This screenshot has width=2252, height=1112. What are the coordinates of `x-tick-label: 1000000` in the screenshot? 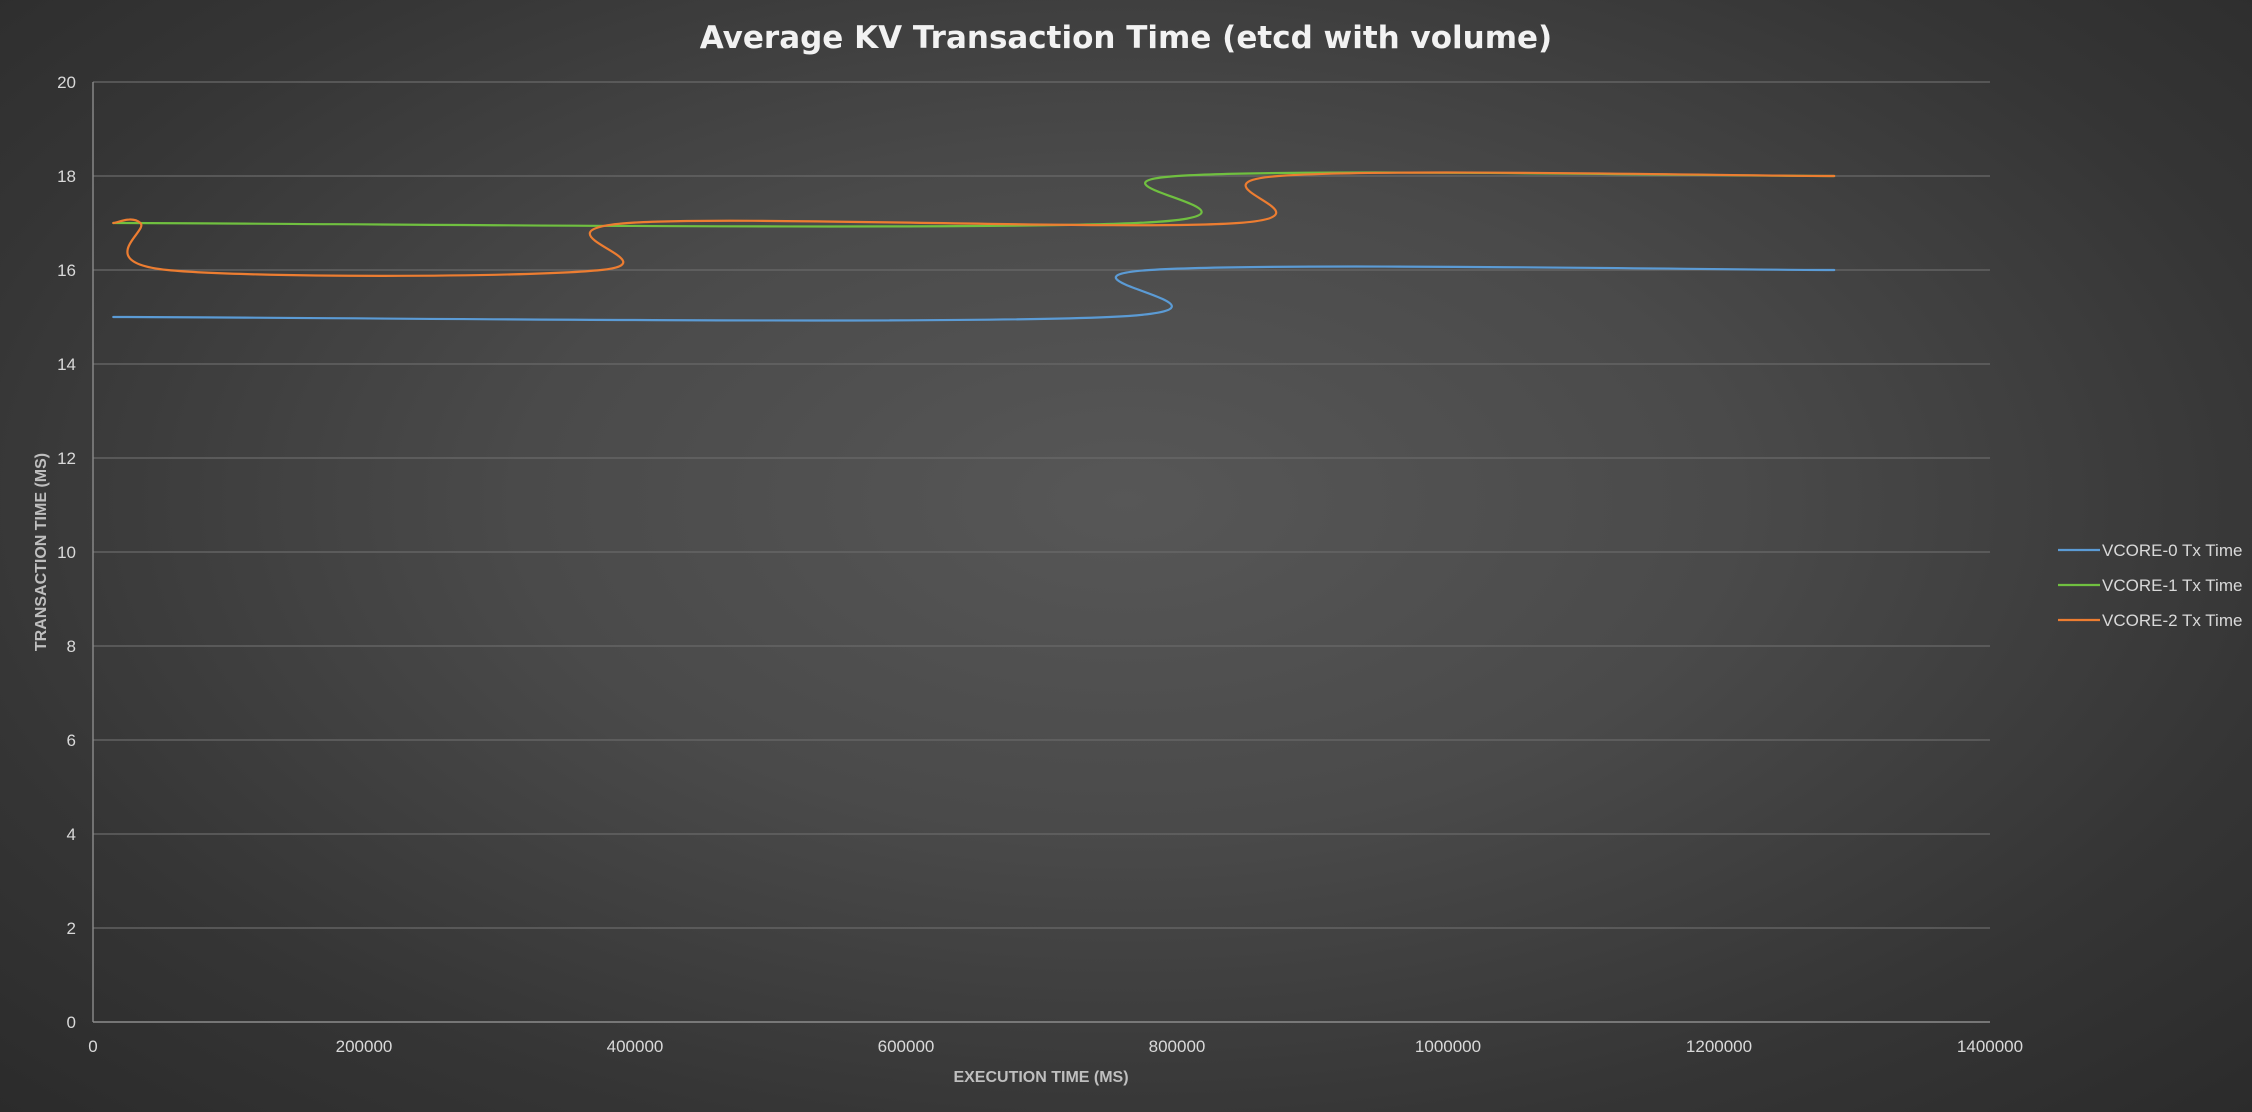 It's located at (1448, 1046).